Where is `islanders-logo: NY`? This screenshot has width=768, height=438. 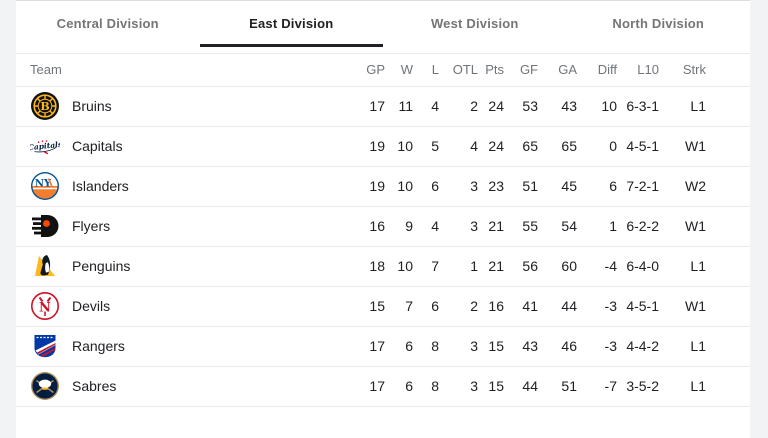
islanders-logo: NY is located at coordinates (45, 186).